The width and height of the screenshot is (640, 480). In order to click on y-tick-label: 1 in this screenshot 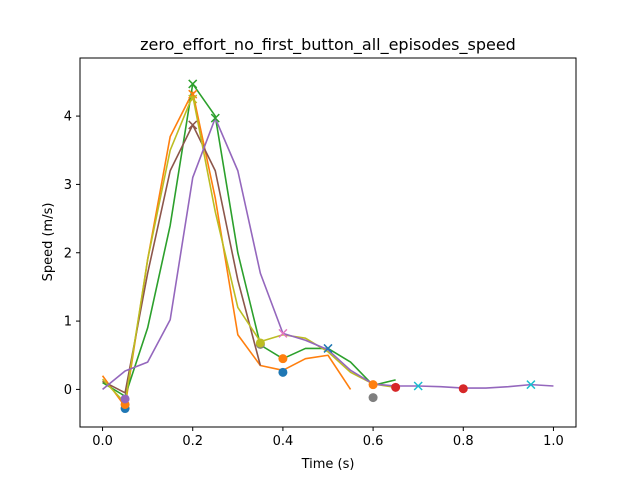, I will do `click(68, 322)`.